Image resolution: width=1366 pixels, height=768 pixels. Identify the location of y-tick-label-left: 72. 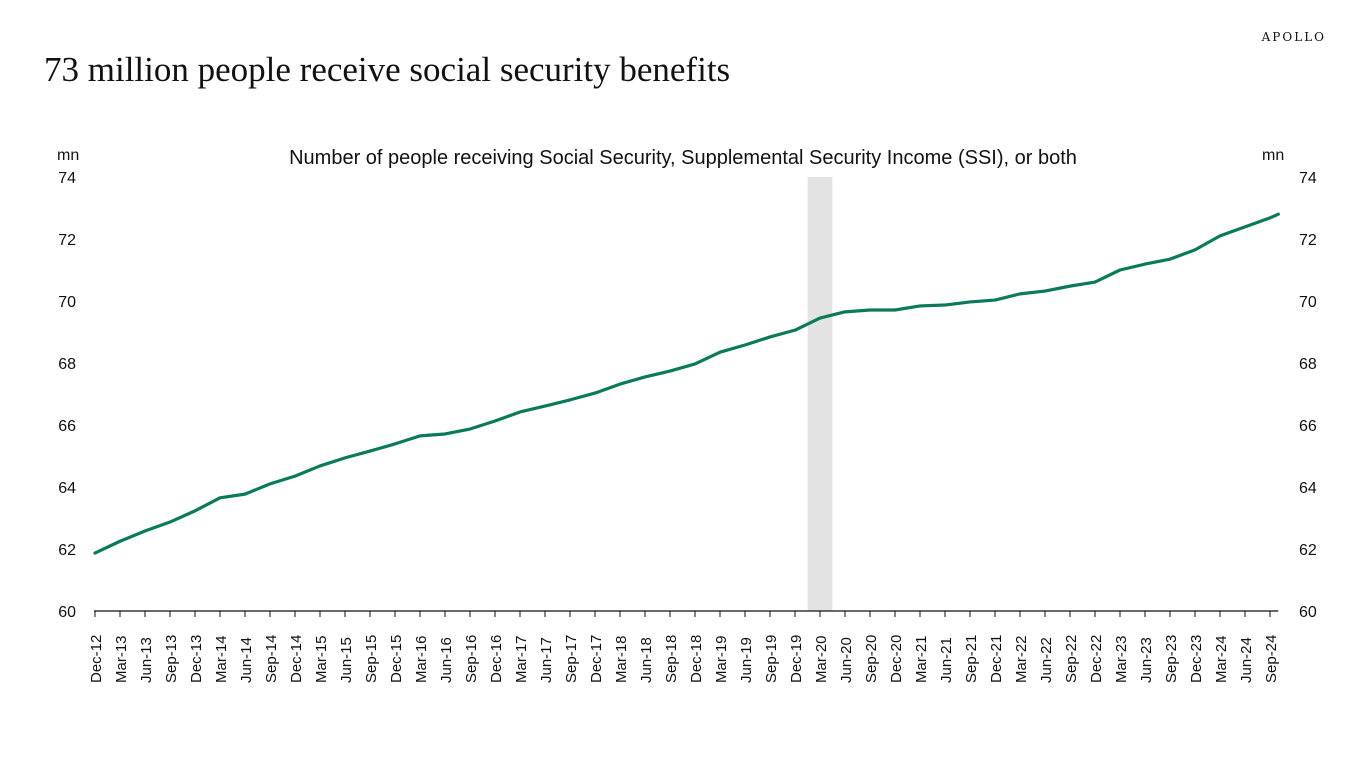
(67, 240).